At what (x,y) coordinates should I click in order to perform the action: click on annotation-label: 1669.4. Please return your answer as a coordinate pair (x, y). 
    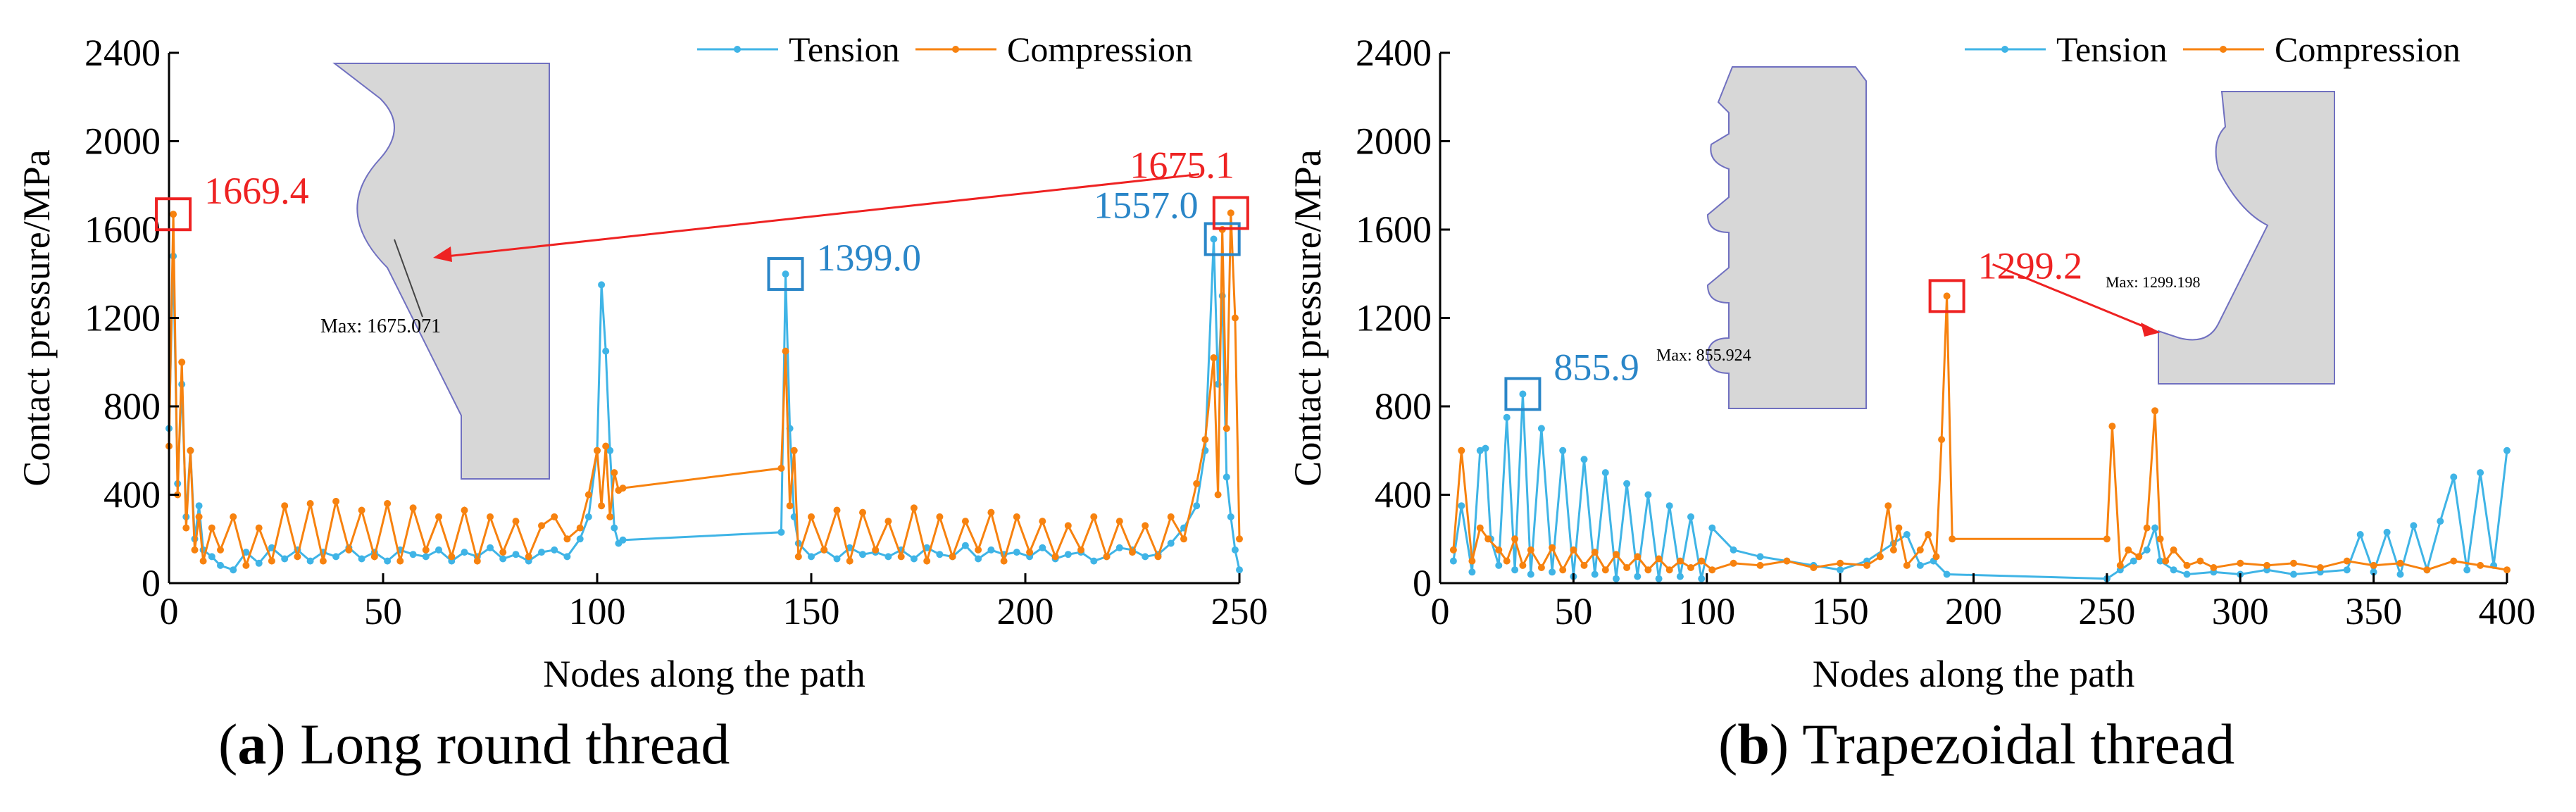
    Looking at the image, I should click on (256, 191).